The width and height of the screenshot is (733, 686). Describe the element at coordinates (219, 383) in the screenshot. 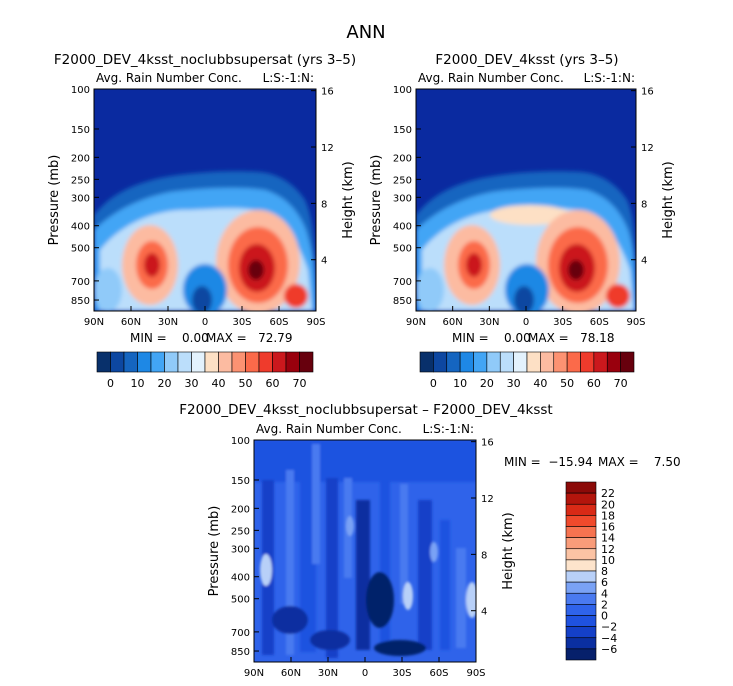

I see `colorbar-label: 40` at that location.